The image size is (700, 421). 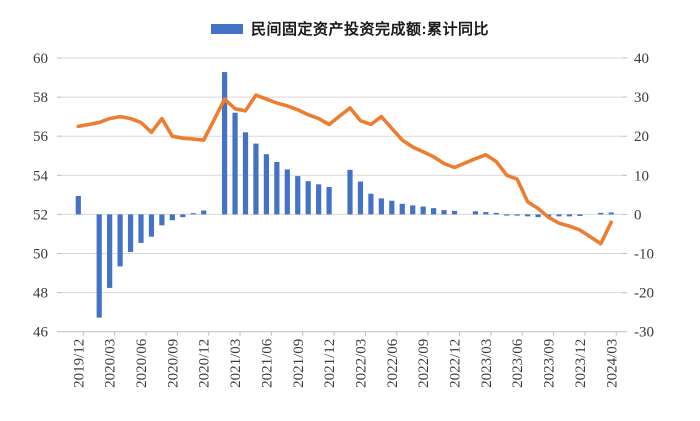 I want to click on legend-swatch-bar, so click(x=227, y=28).